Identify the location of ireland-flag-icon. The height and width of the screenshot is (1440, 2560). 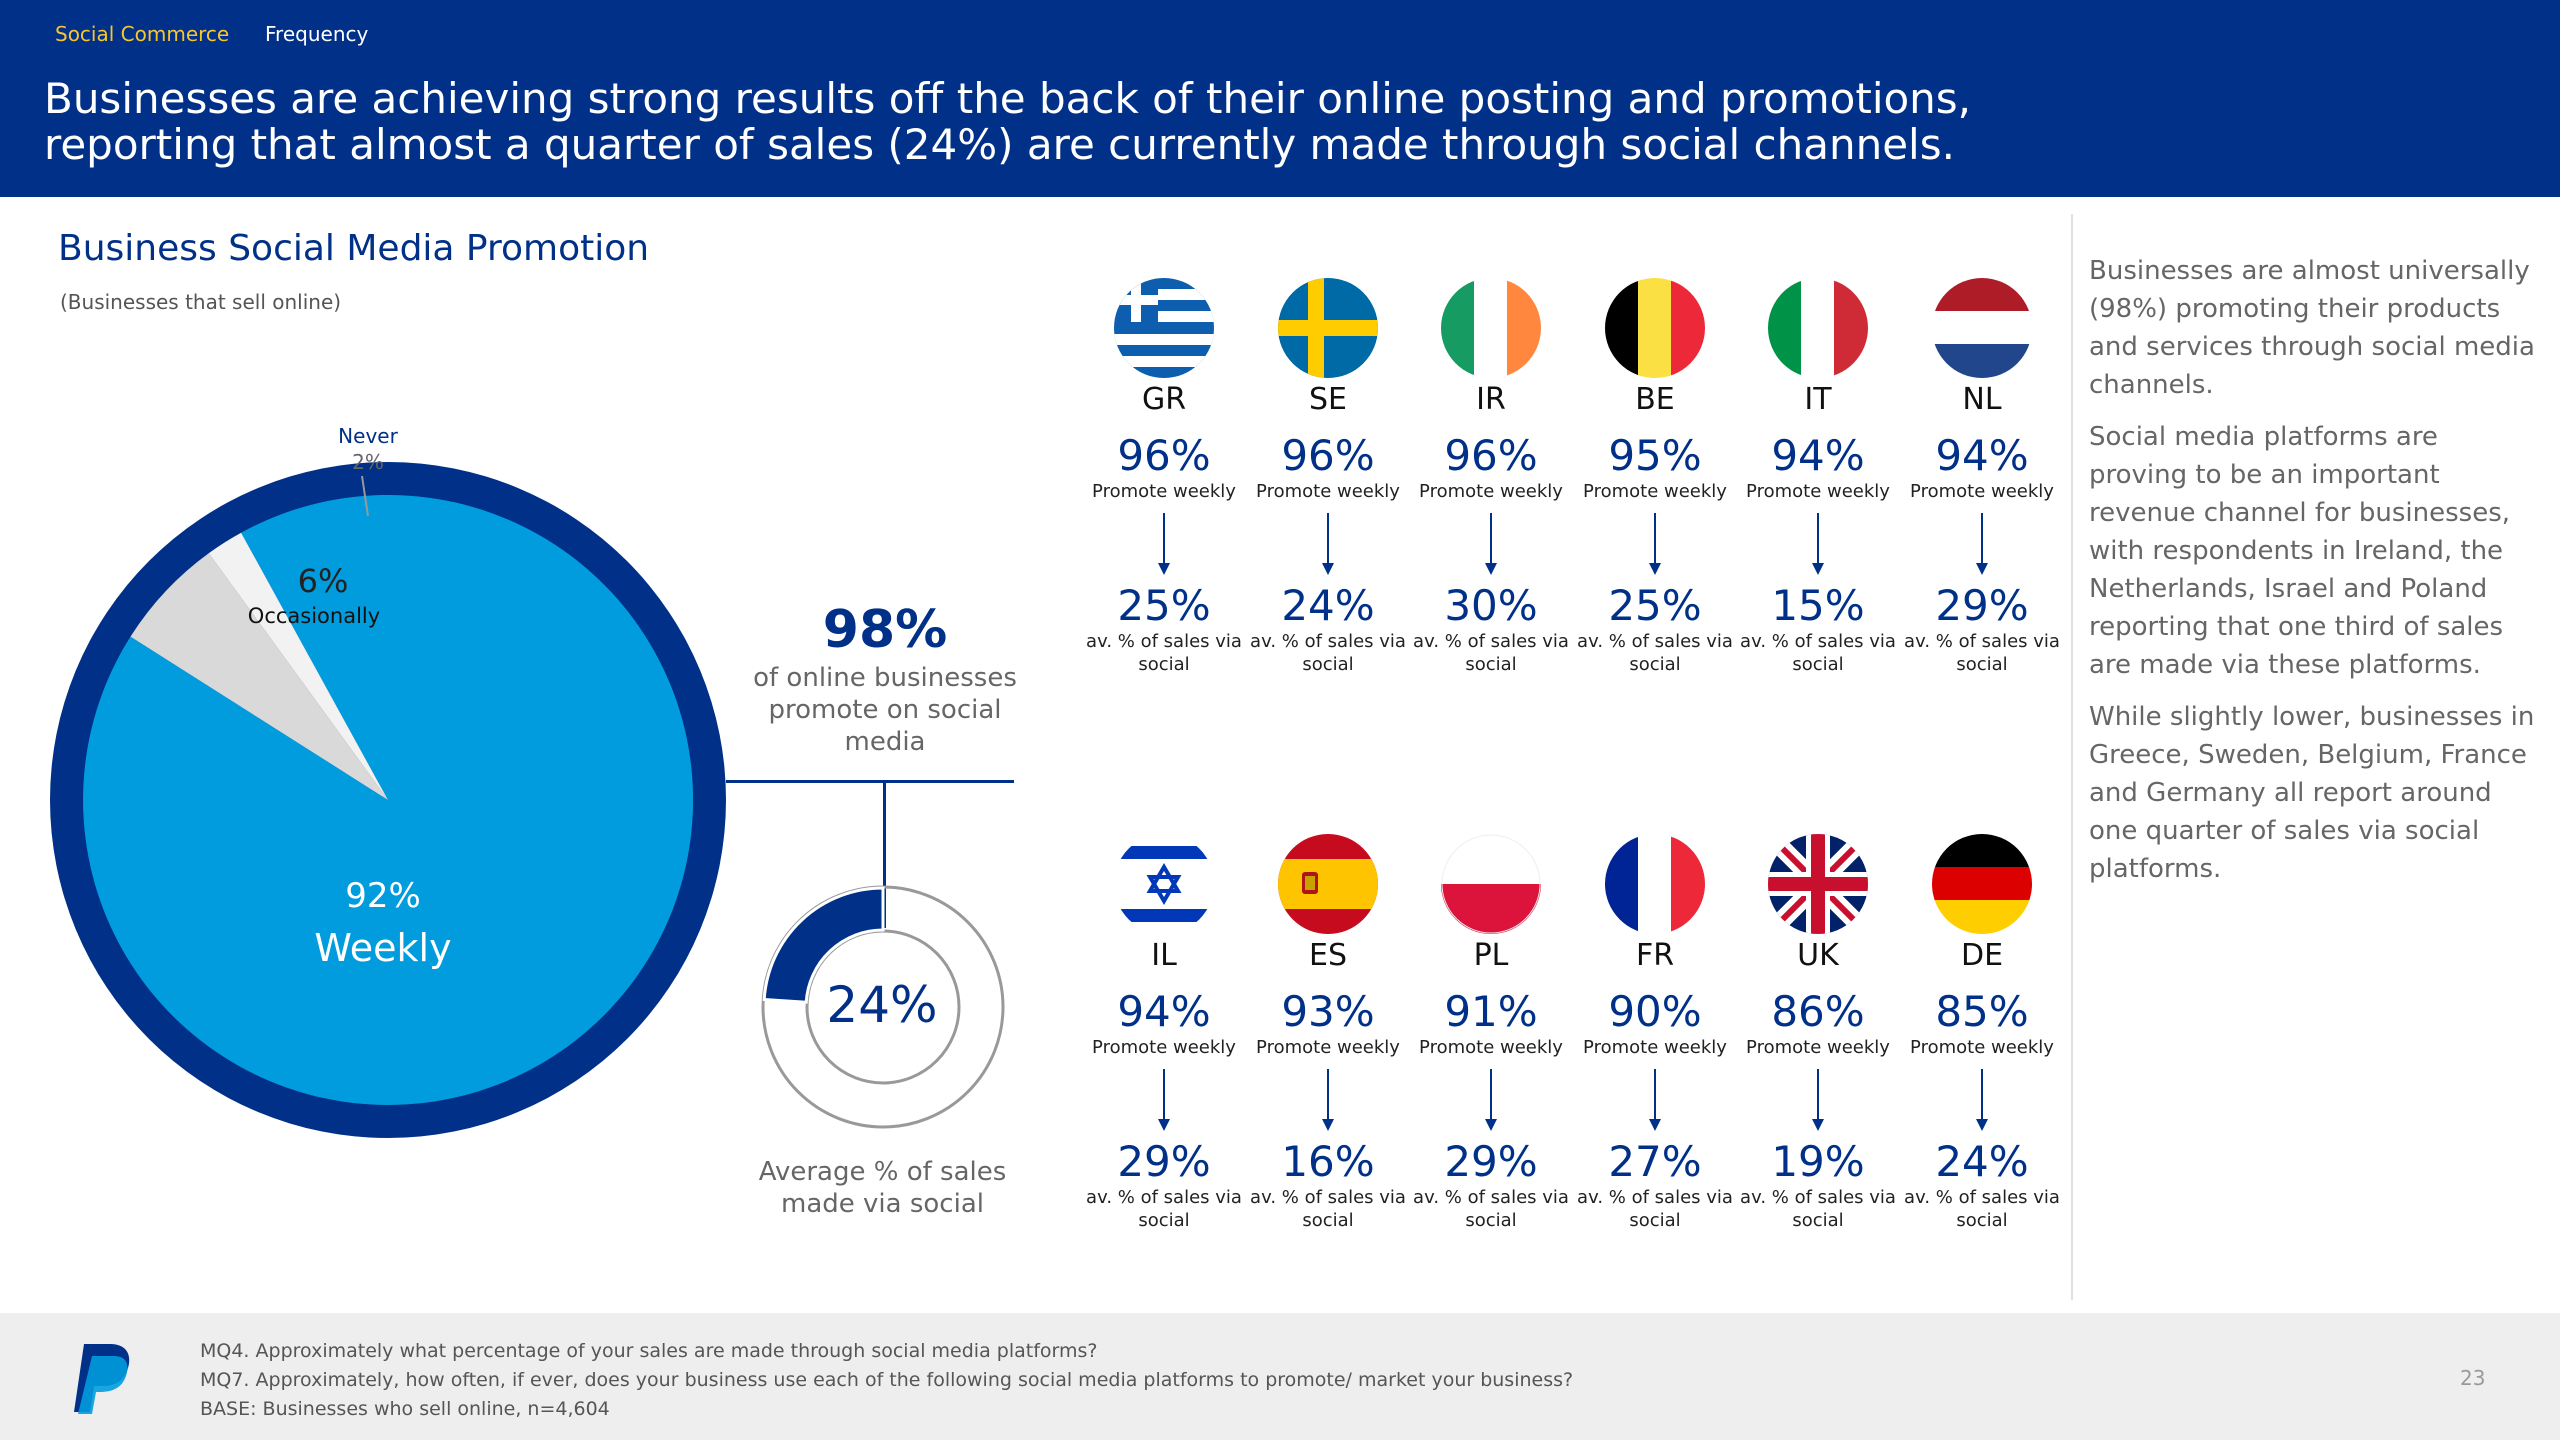
(1491, 328).